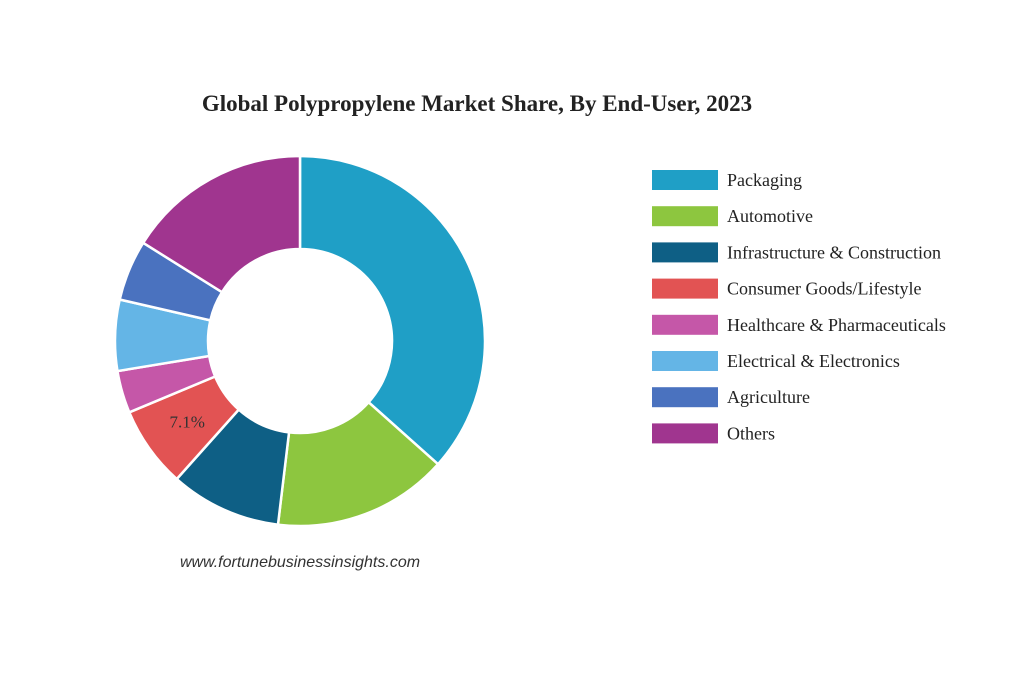  Describe the element at coordinates (768, 397) in the screenshot. I see `legend-label: Agriculture` at that location.